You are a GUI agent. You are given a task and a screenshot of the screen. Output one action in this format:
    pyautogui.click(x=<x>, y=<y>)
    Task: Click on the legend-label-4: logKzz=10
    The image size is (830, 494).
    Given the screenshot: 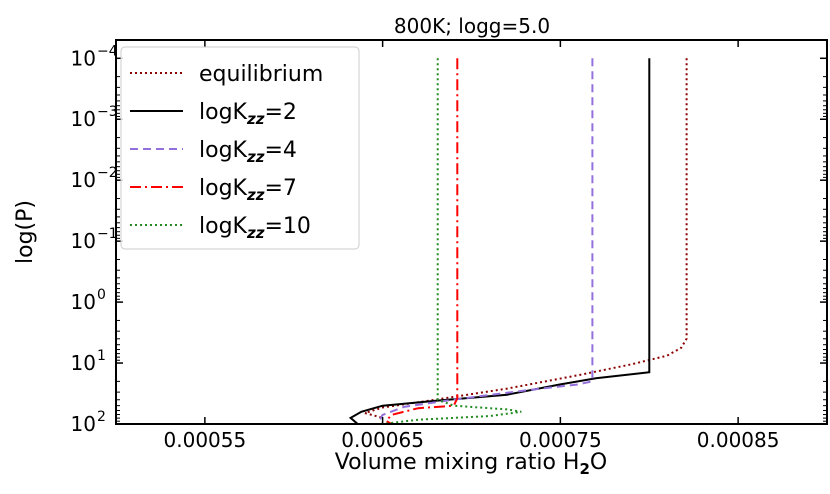 What is the action you would take?
    pyautogui.click(x=255, y=228)
    